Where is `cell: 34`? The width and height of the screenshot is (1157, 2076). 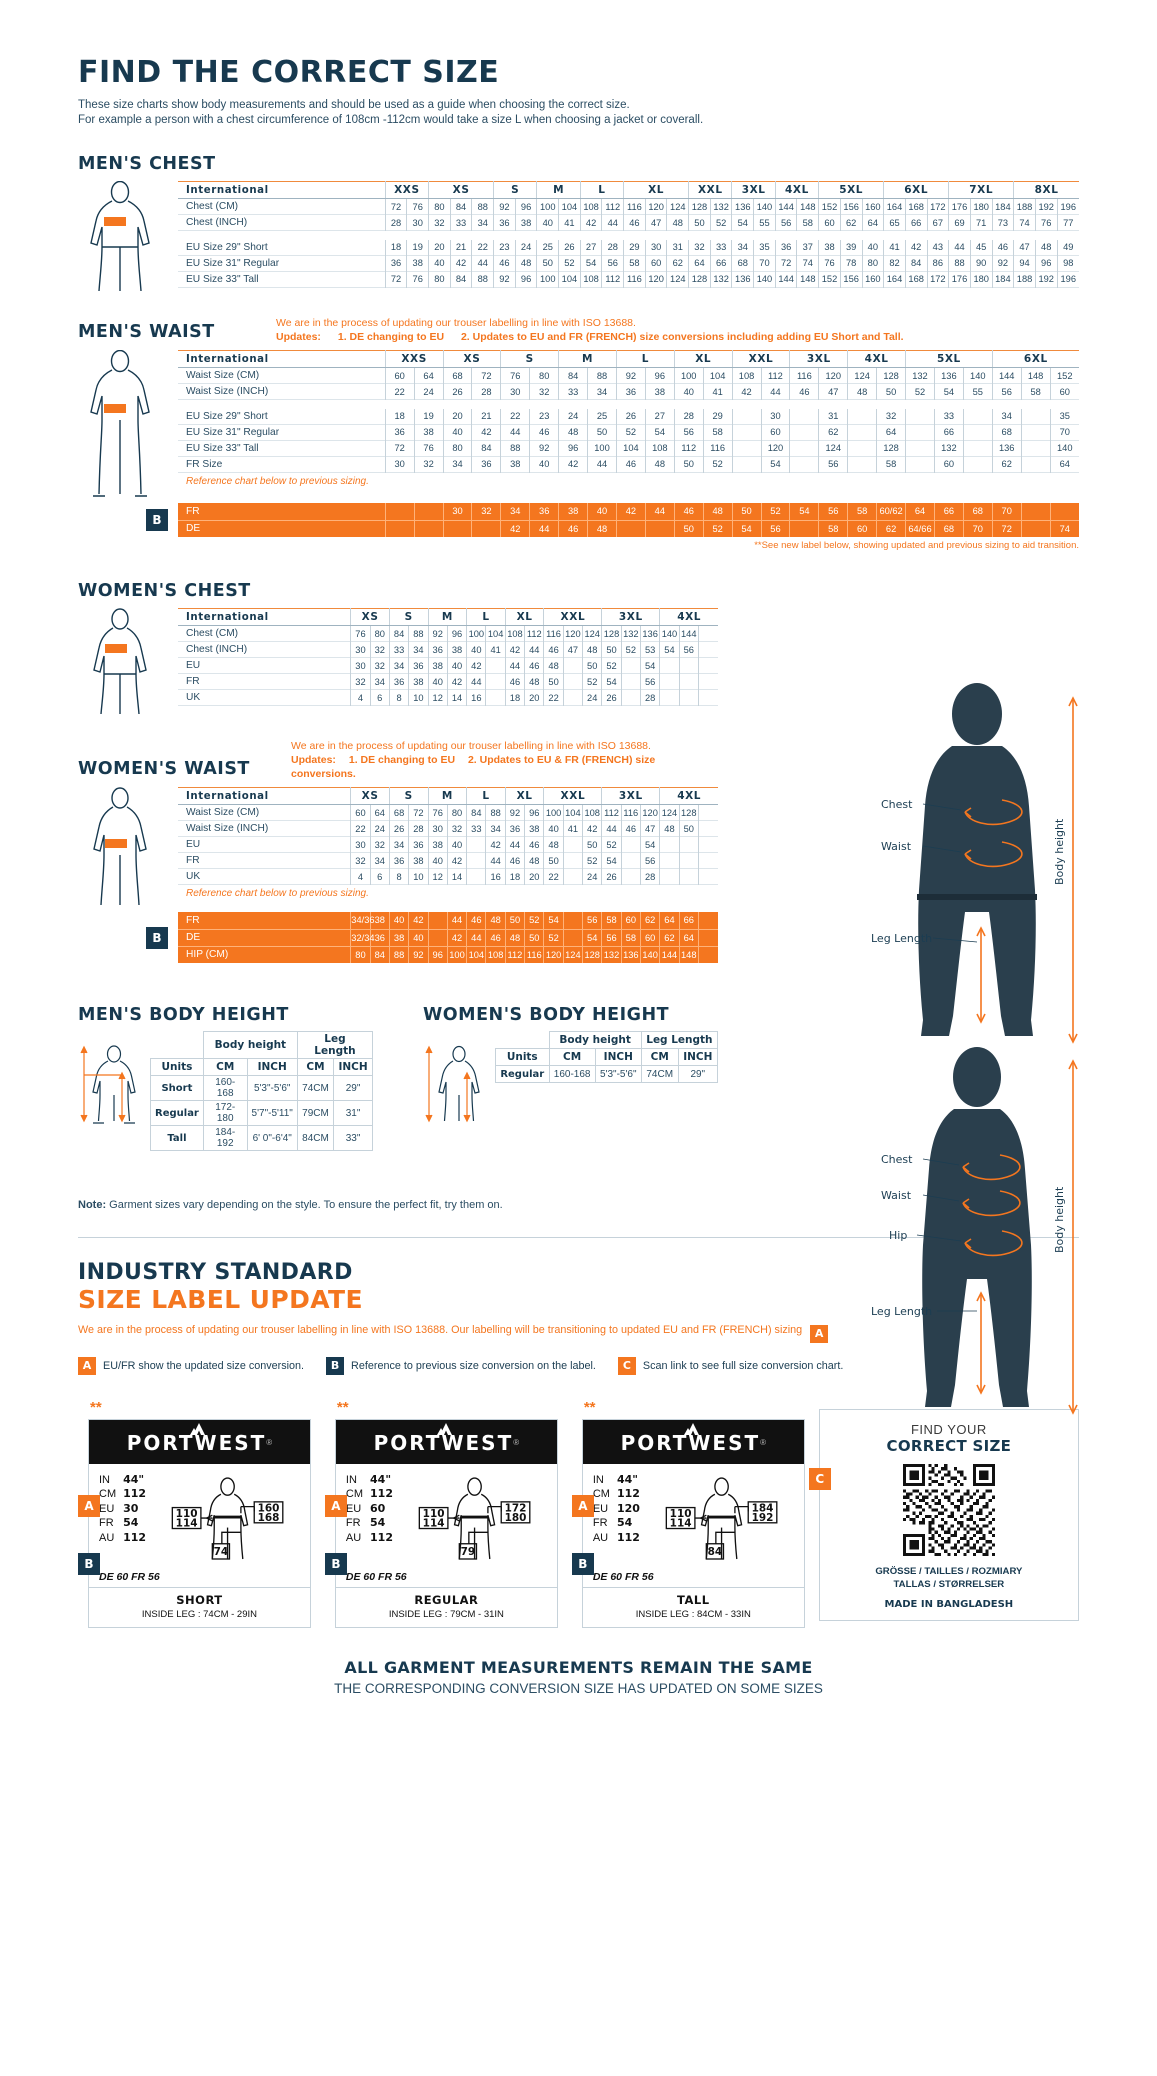
cell: 34 is located at coordinates (1007, 416).